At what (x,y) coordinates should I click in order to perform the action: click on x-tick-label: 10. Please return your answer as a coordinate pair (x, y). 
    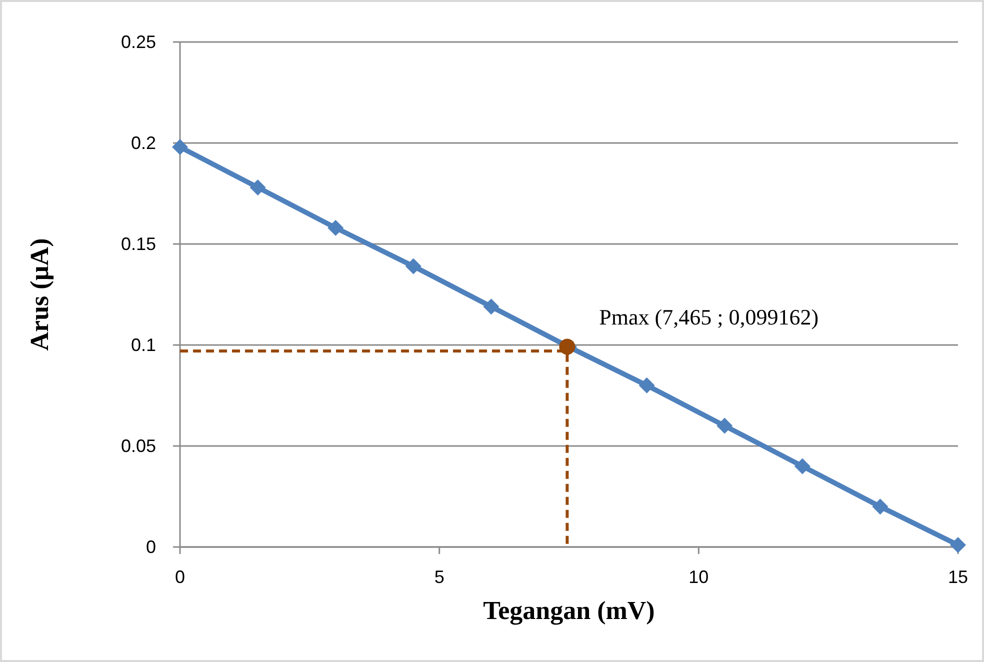
    Looking at the image, I should click on (698, 577).